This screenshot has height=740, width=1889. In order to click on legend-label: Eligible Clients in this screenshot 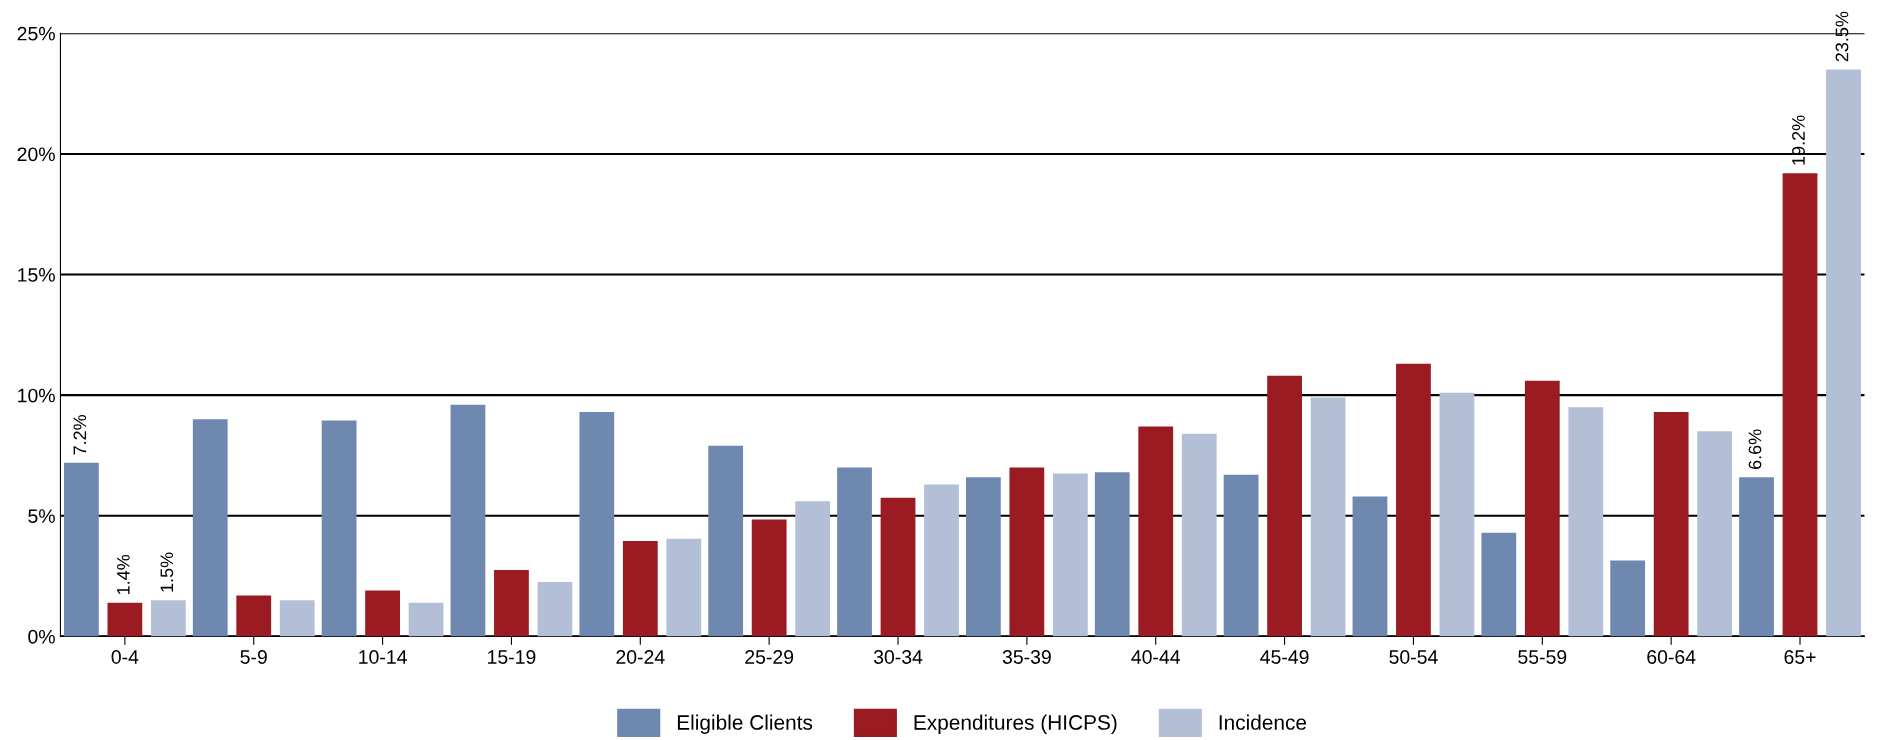, I will do `click(745, 724)`.